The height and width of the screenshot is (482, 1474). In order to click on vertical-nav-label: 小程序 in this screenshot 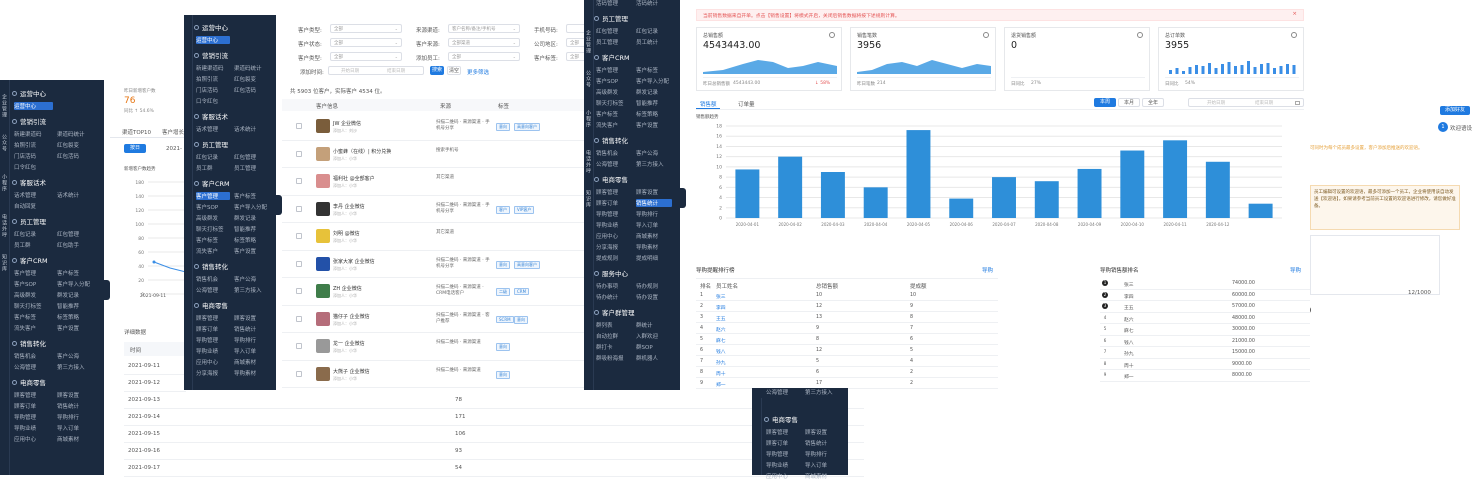, I will do `click(4, 183)`.